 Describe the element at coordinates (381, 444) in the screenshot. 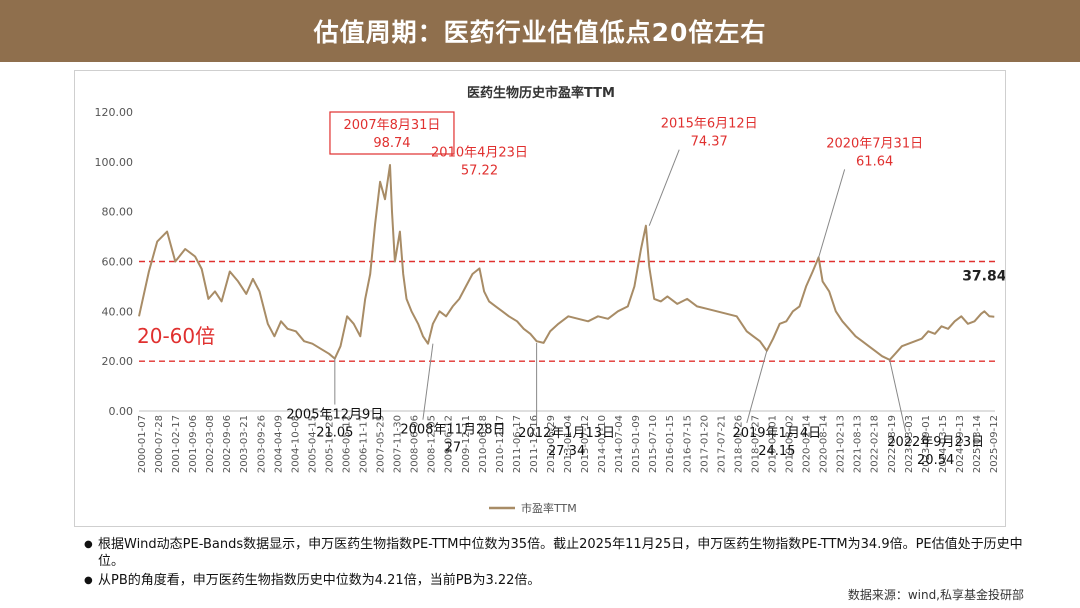

I see `x-tick-label: 2007-05-25` at that location.